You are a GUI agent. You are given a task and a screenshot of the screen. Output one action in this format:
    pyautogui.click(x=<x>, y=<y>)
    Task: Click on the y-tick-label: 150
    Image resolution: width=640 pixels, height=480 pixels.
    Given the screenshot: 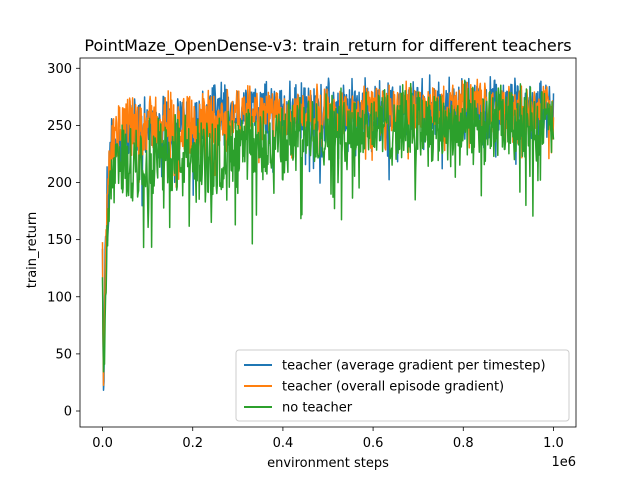 What is the action you would take?
    pyautogui.click(x=59, y=240)
    